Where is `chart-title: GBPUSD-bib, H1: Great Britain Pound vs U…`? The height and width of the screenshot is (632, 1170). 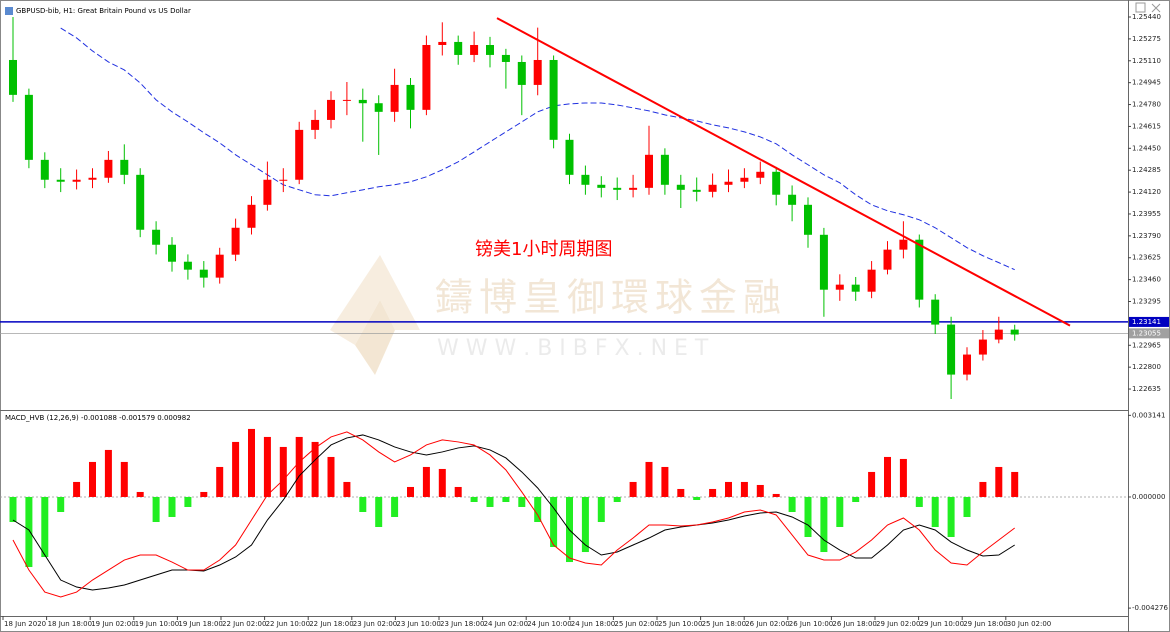
chart-title: GBPUSD-bib, H1: Great Britain Pound vs U… is located at coordinates (103, 11).